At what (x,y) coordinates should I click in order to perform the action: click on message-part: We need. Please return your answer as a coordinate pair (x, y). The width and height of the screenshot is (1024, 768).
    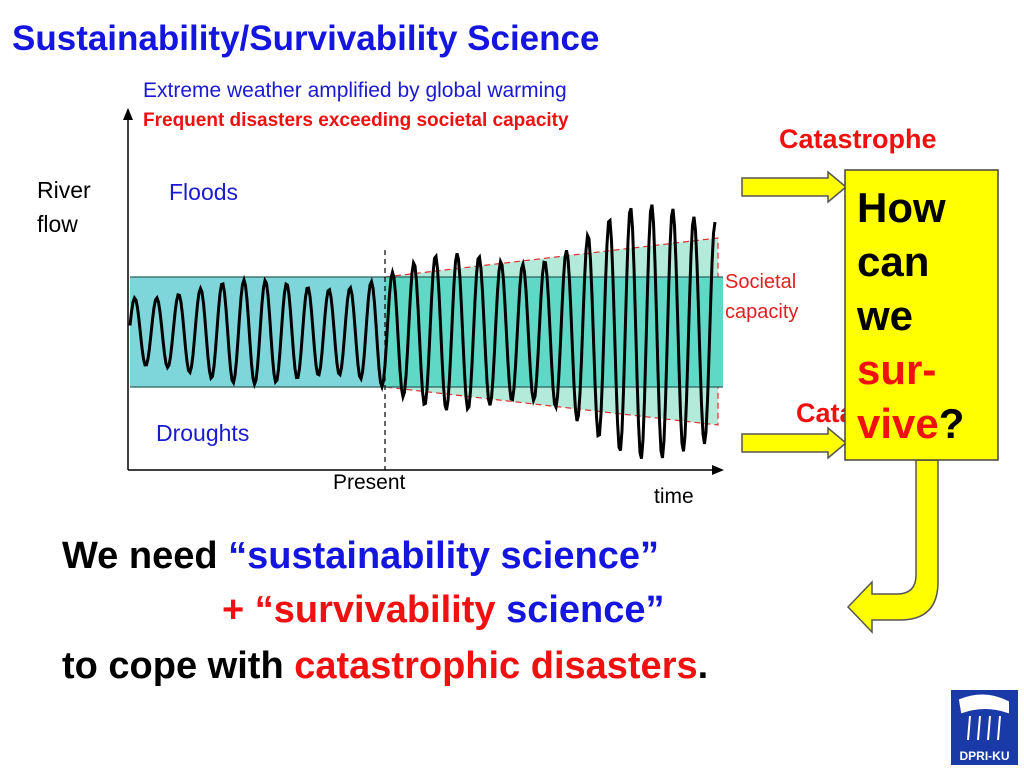
    Looking at the image, I should click on (145, 556).